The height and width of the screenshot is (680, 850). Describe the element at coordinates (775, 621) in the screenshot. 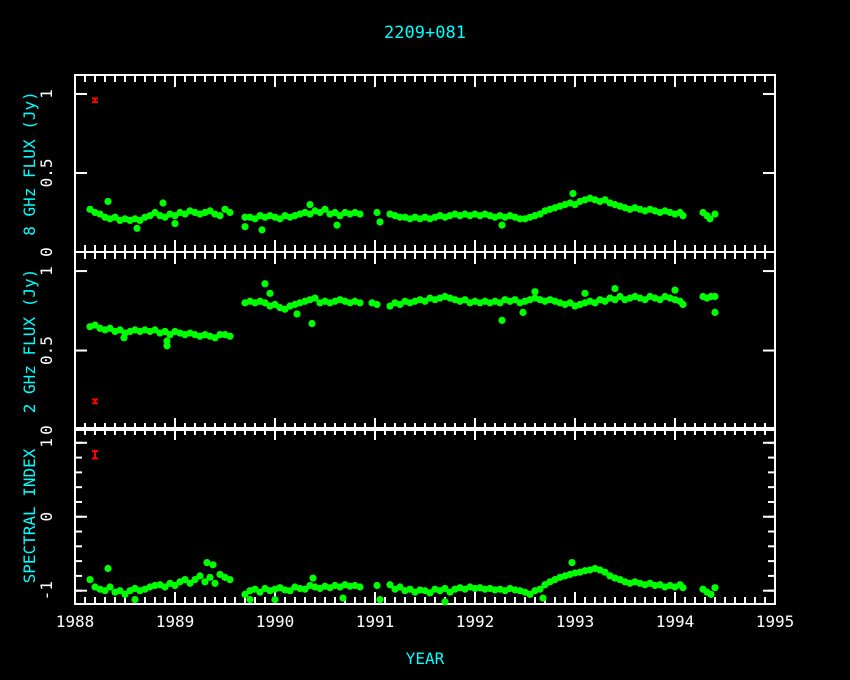

I see `x-tick-label: 1995` at that location.